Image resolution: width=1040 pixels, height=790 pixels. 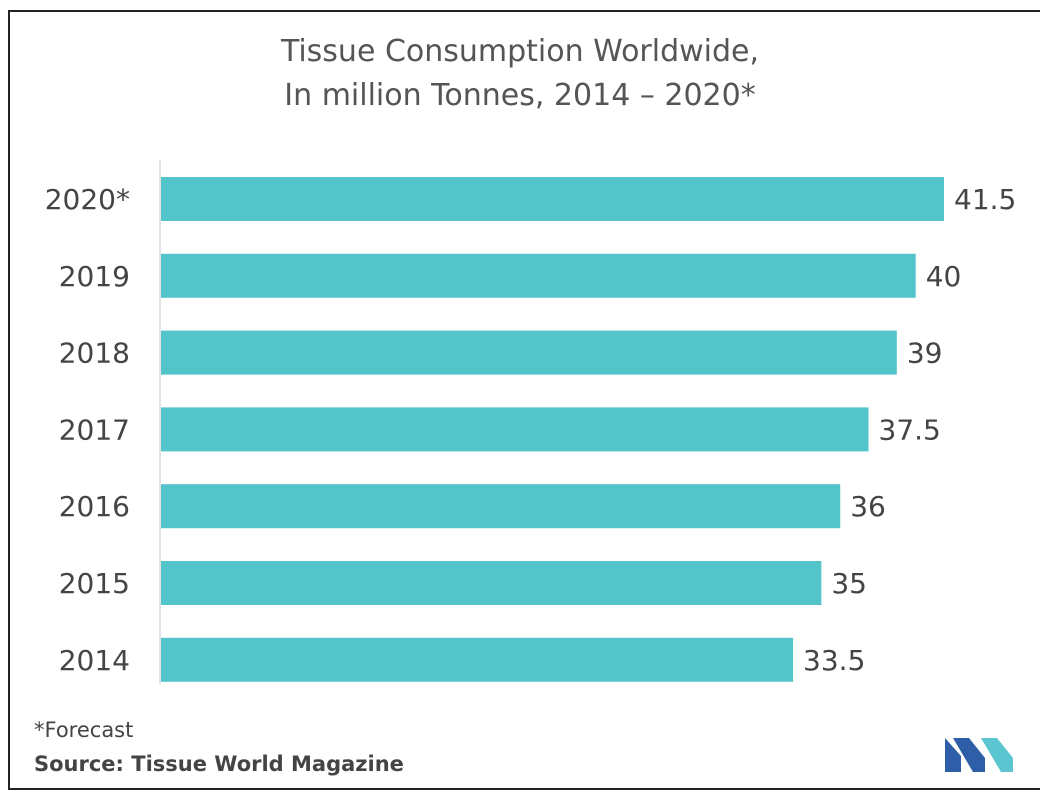 I want to click on category-label: 2016, so click(x=94, y=506).